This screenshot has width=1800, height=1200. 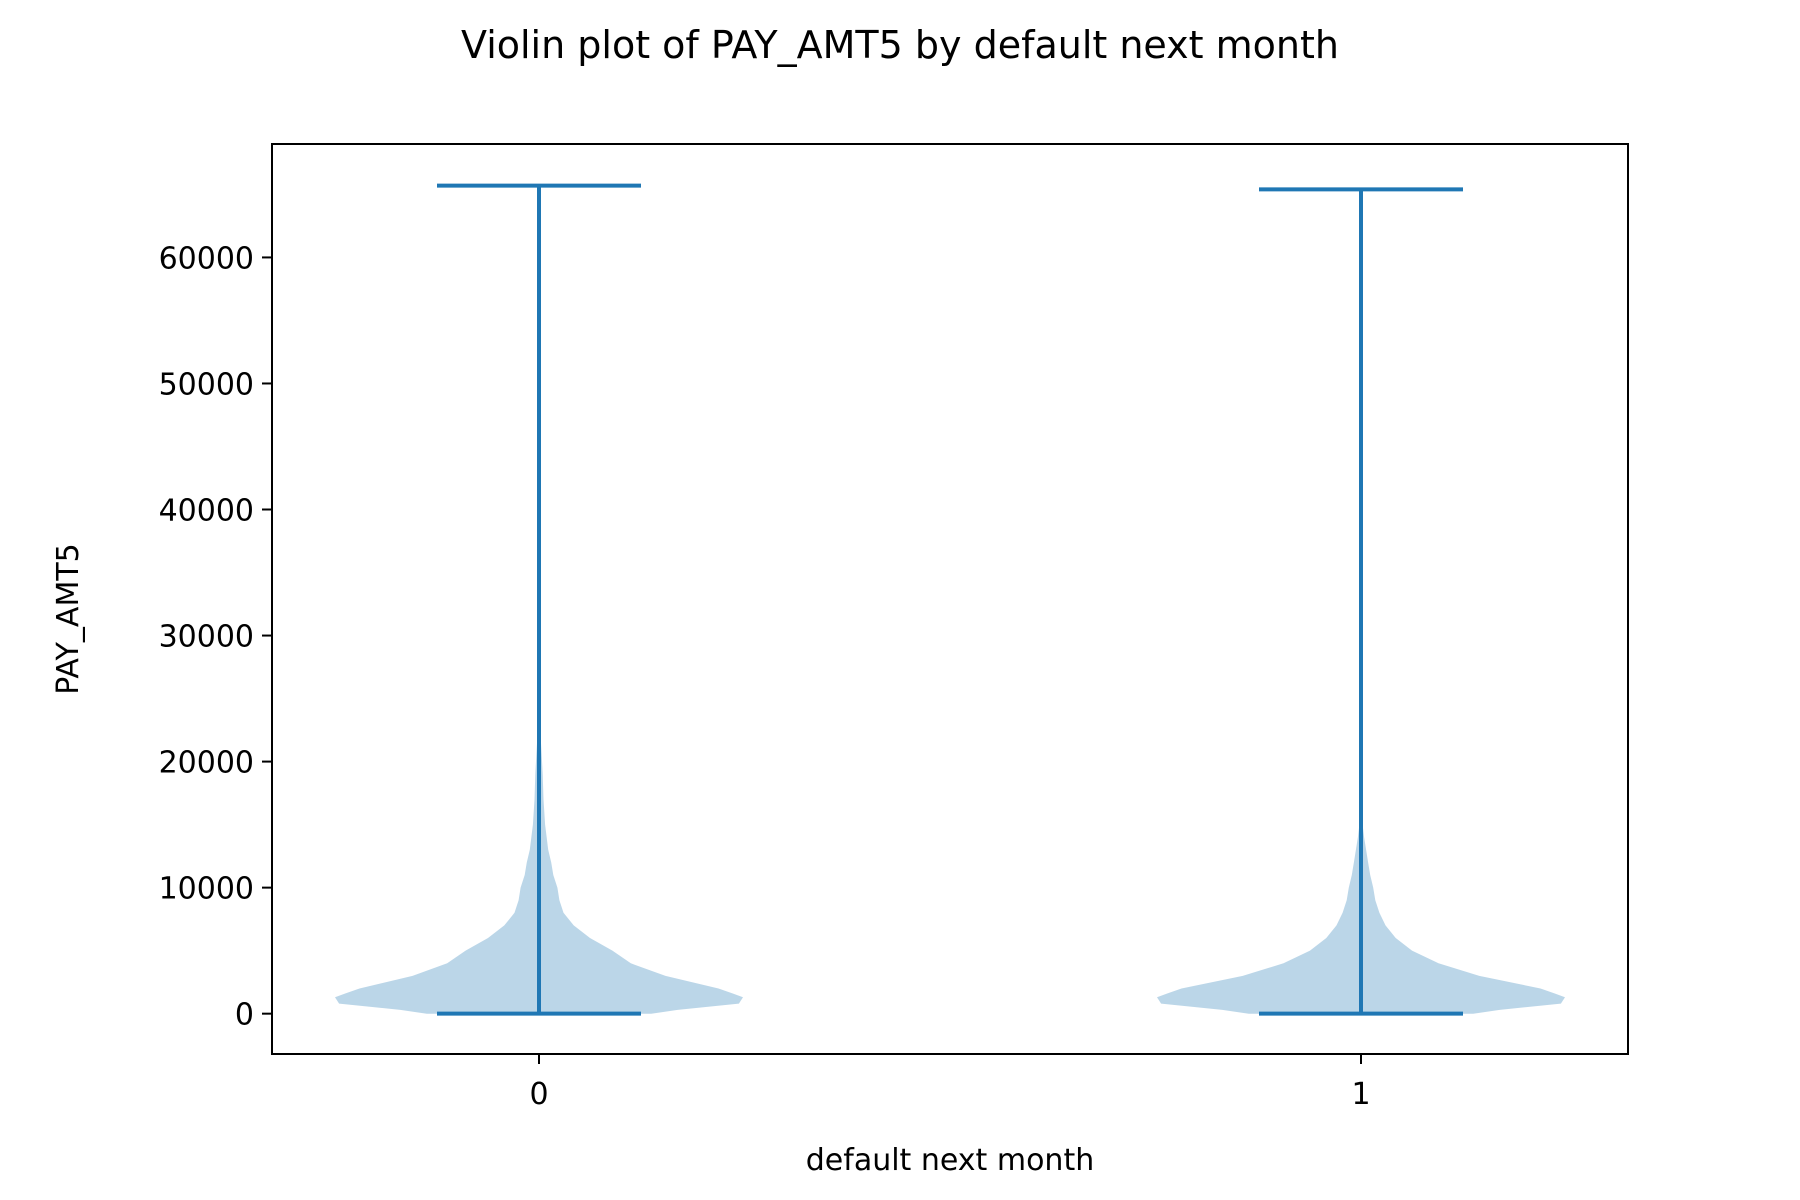 I want to click on y-tick-label: 50000, so click(x=206, y=384).